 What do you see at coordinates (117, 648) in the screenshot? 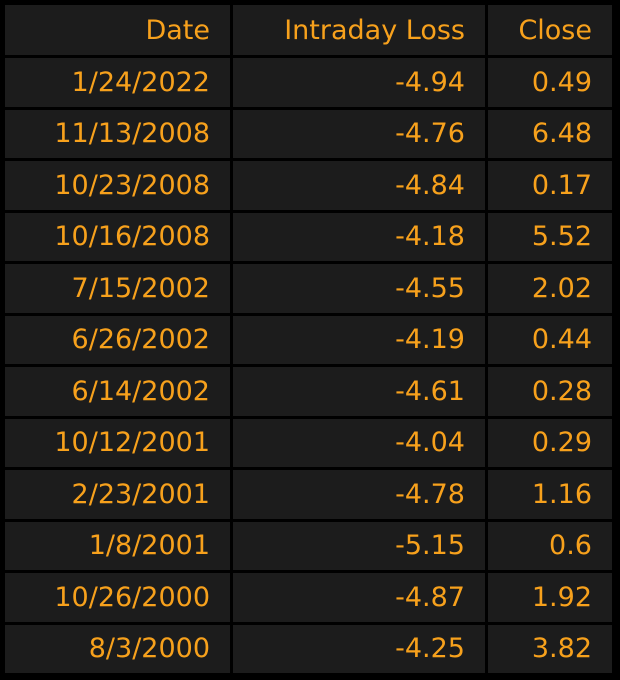
I see `table-cell: 8/3/2000` at bounding box center [117, 648].